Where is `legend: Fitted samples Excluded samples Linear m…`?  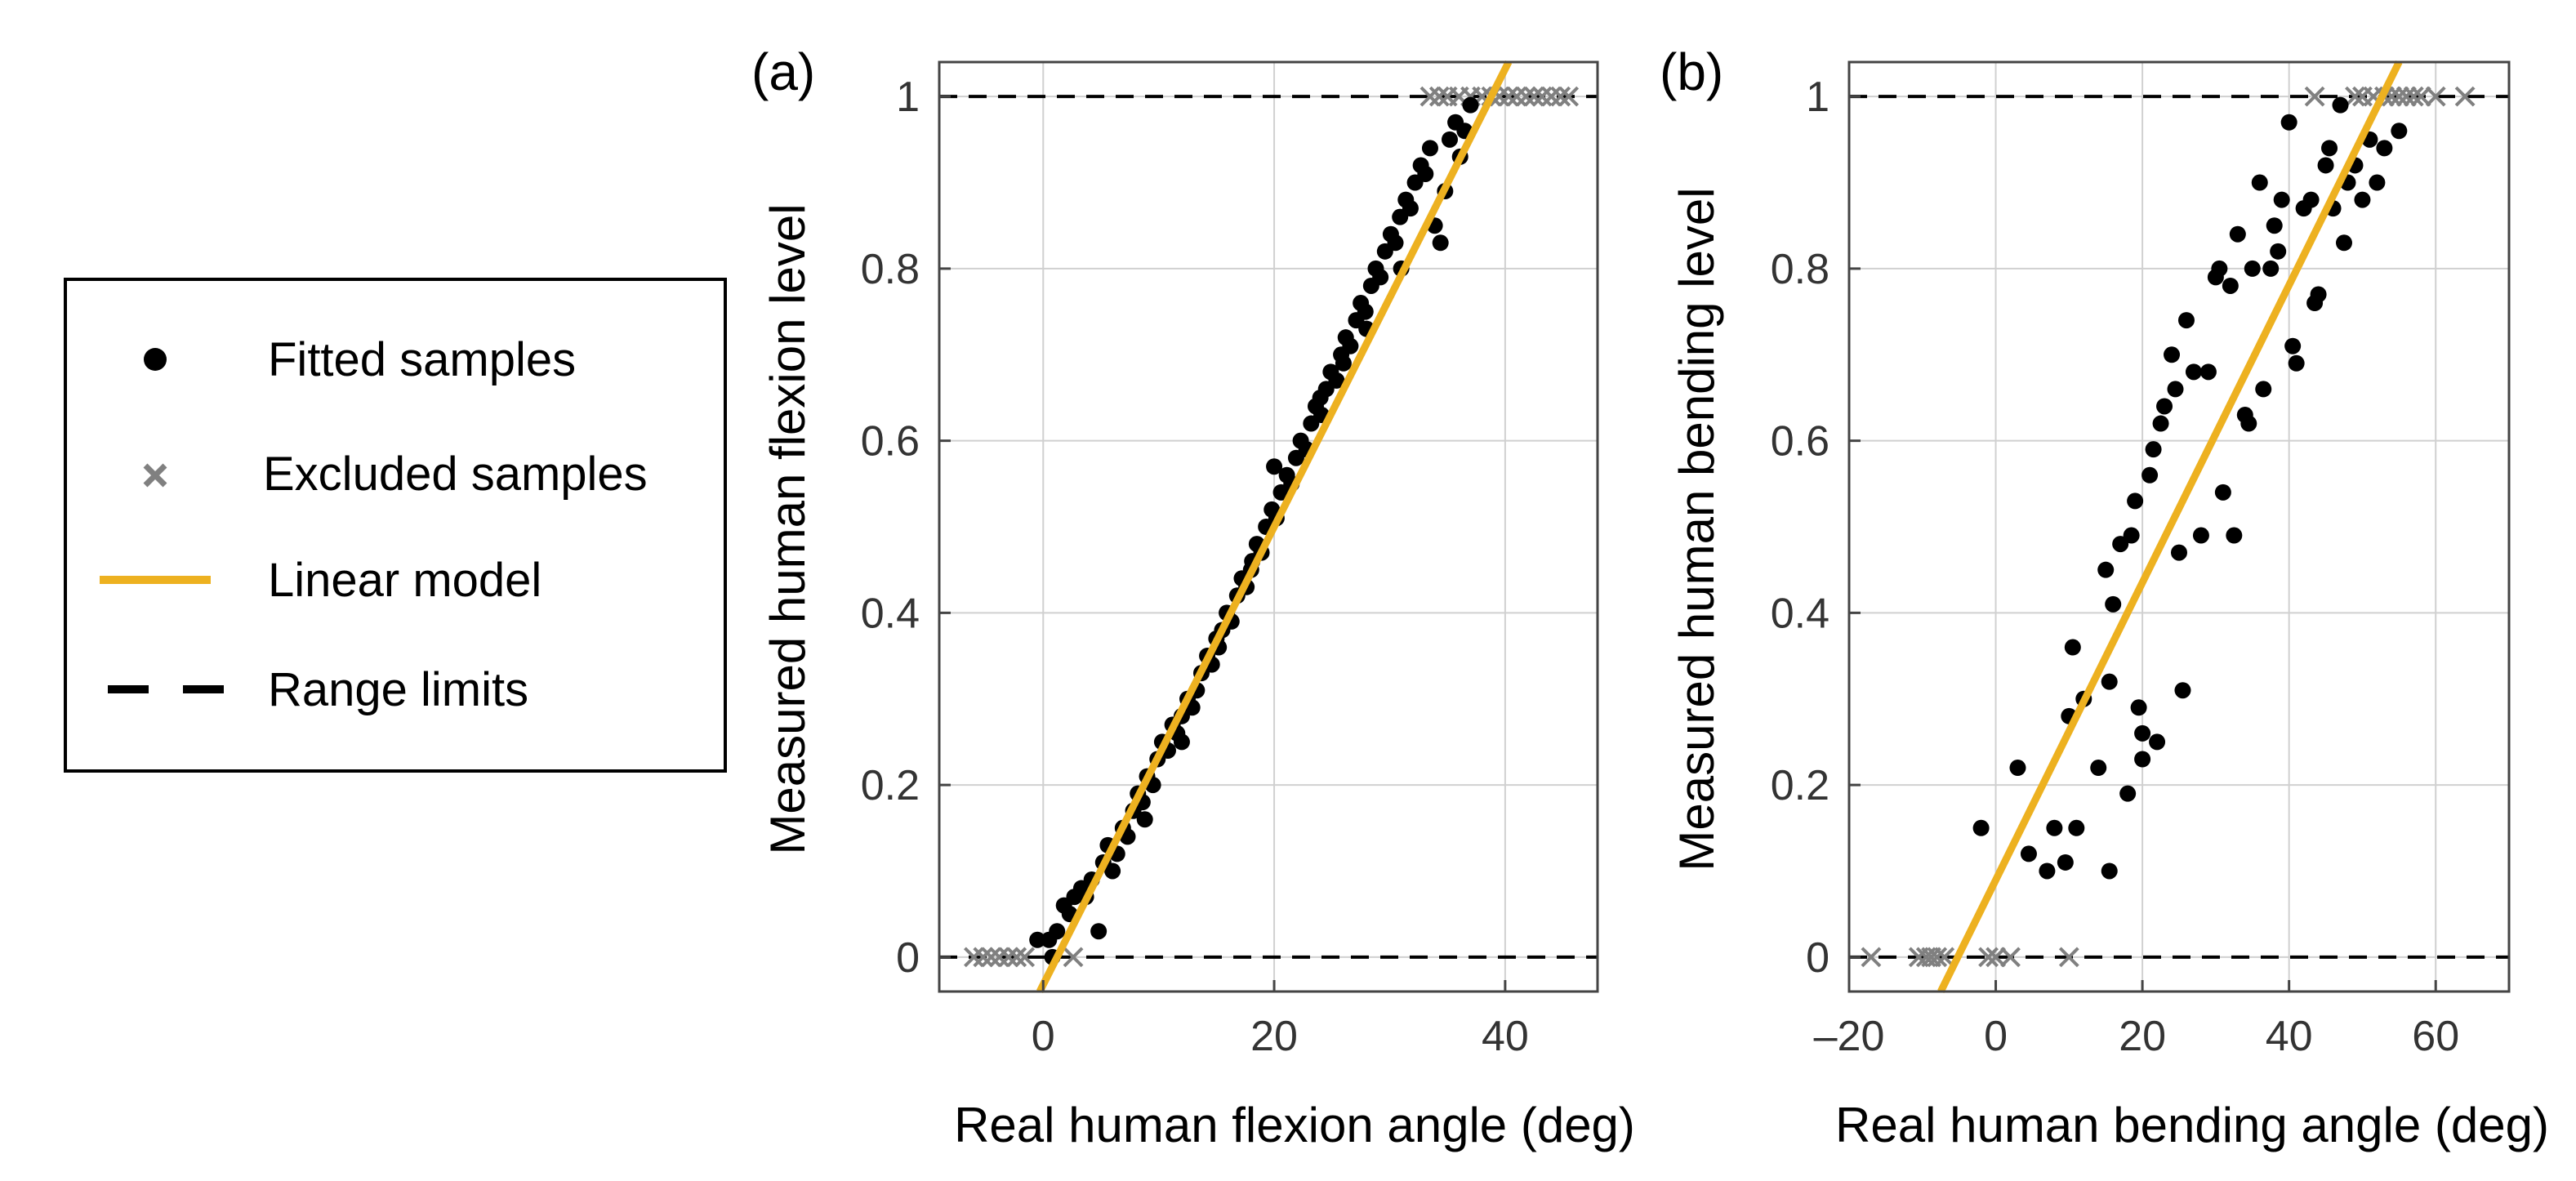 legend: Fitted samples Excluded samples Linear m… is located at coordinates (395, 525).